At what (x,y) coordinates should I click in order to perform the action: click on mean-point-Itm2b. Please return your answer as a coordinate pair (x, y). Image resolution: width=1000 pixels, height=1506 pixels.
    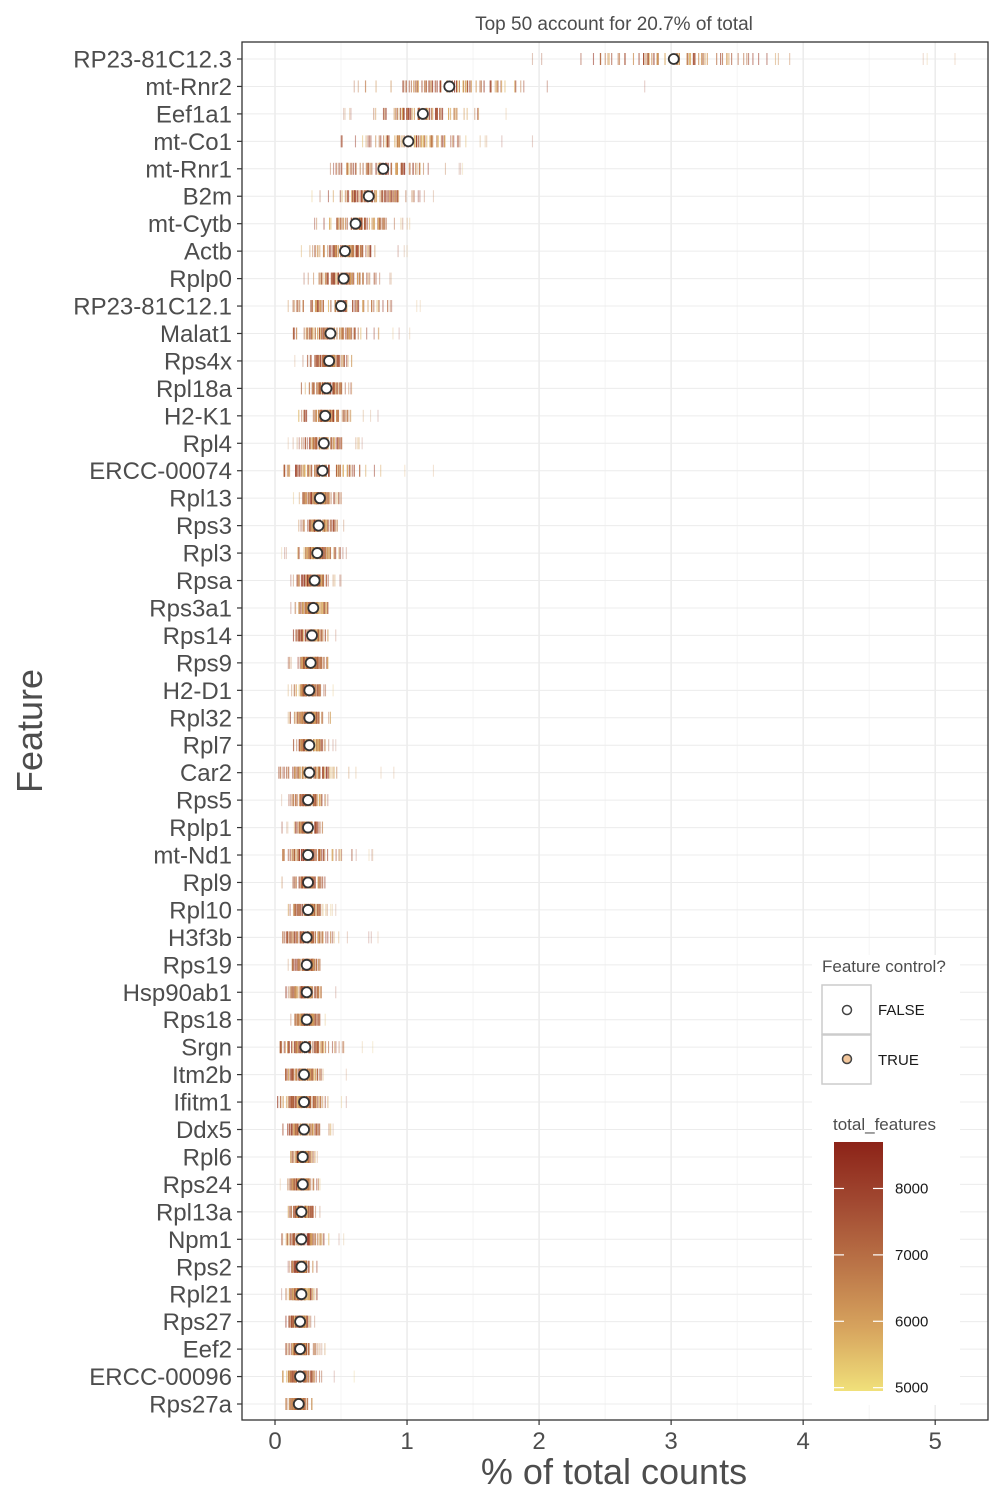
    Looking at the image, I should click on (304, 1074).